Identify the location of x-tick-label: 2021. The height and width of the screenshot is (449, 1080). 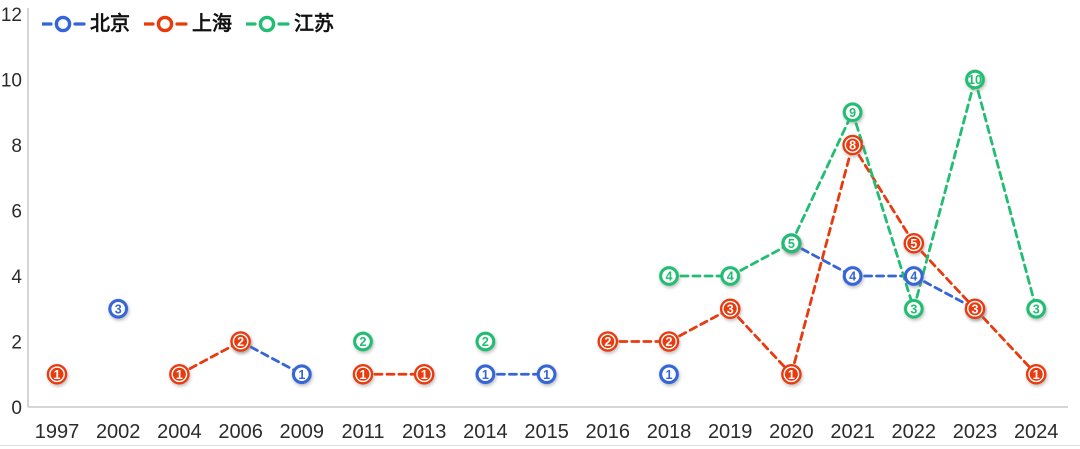
(852, 432).